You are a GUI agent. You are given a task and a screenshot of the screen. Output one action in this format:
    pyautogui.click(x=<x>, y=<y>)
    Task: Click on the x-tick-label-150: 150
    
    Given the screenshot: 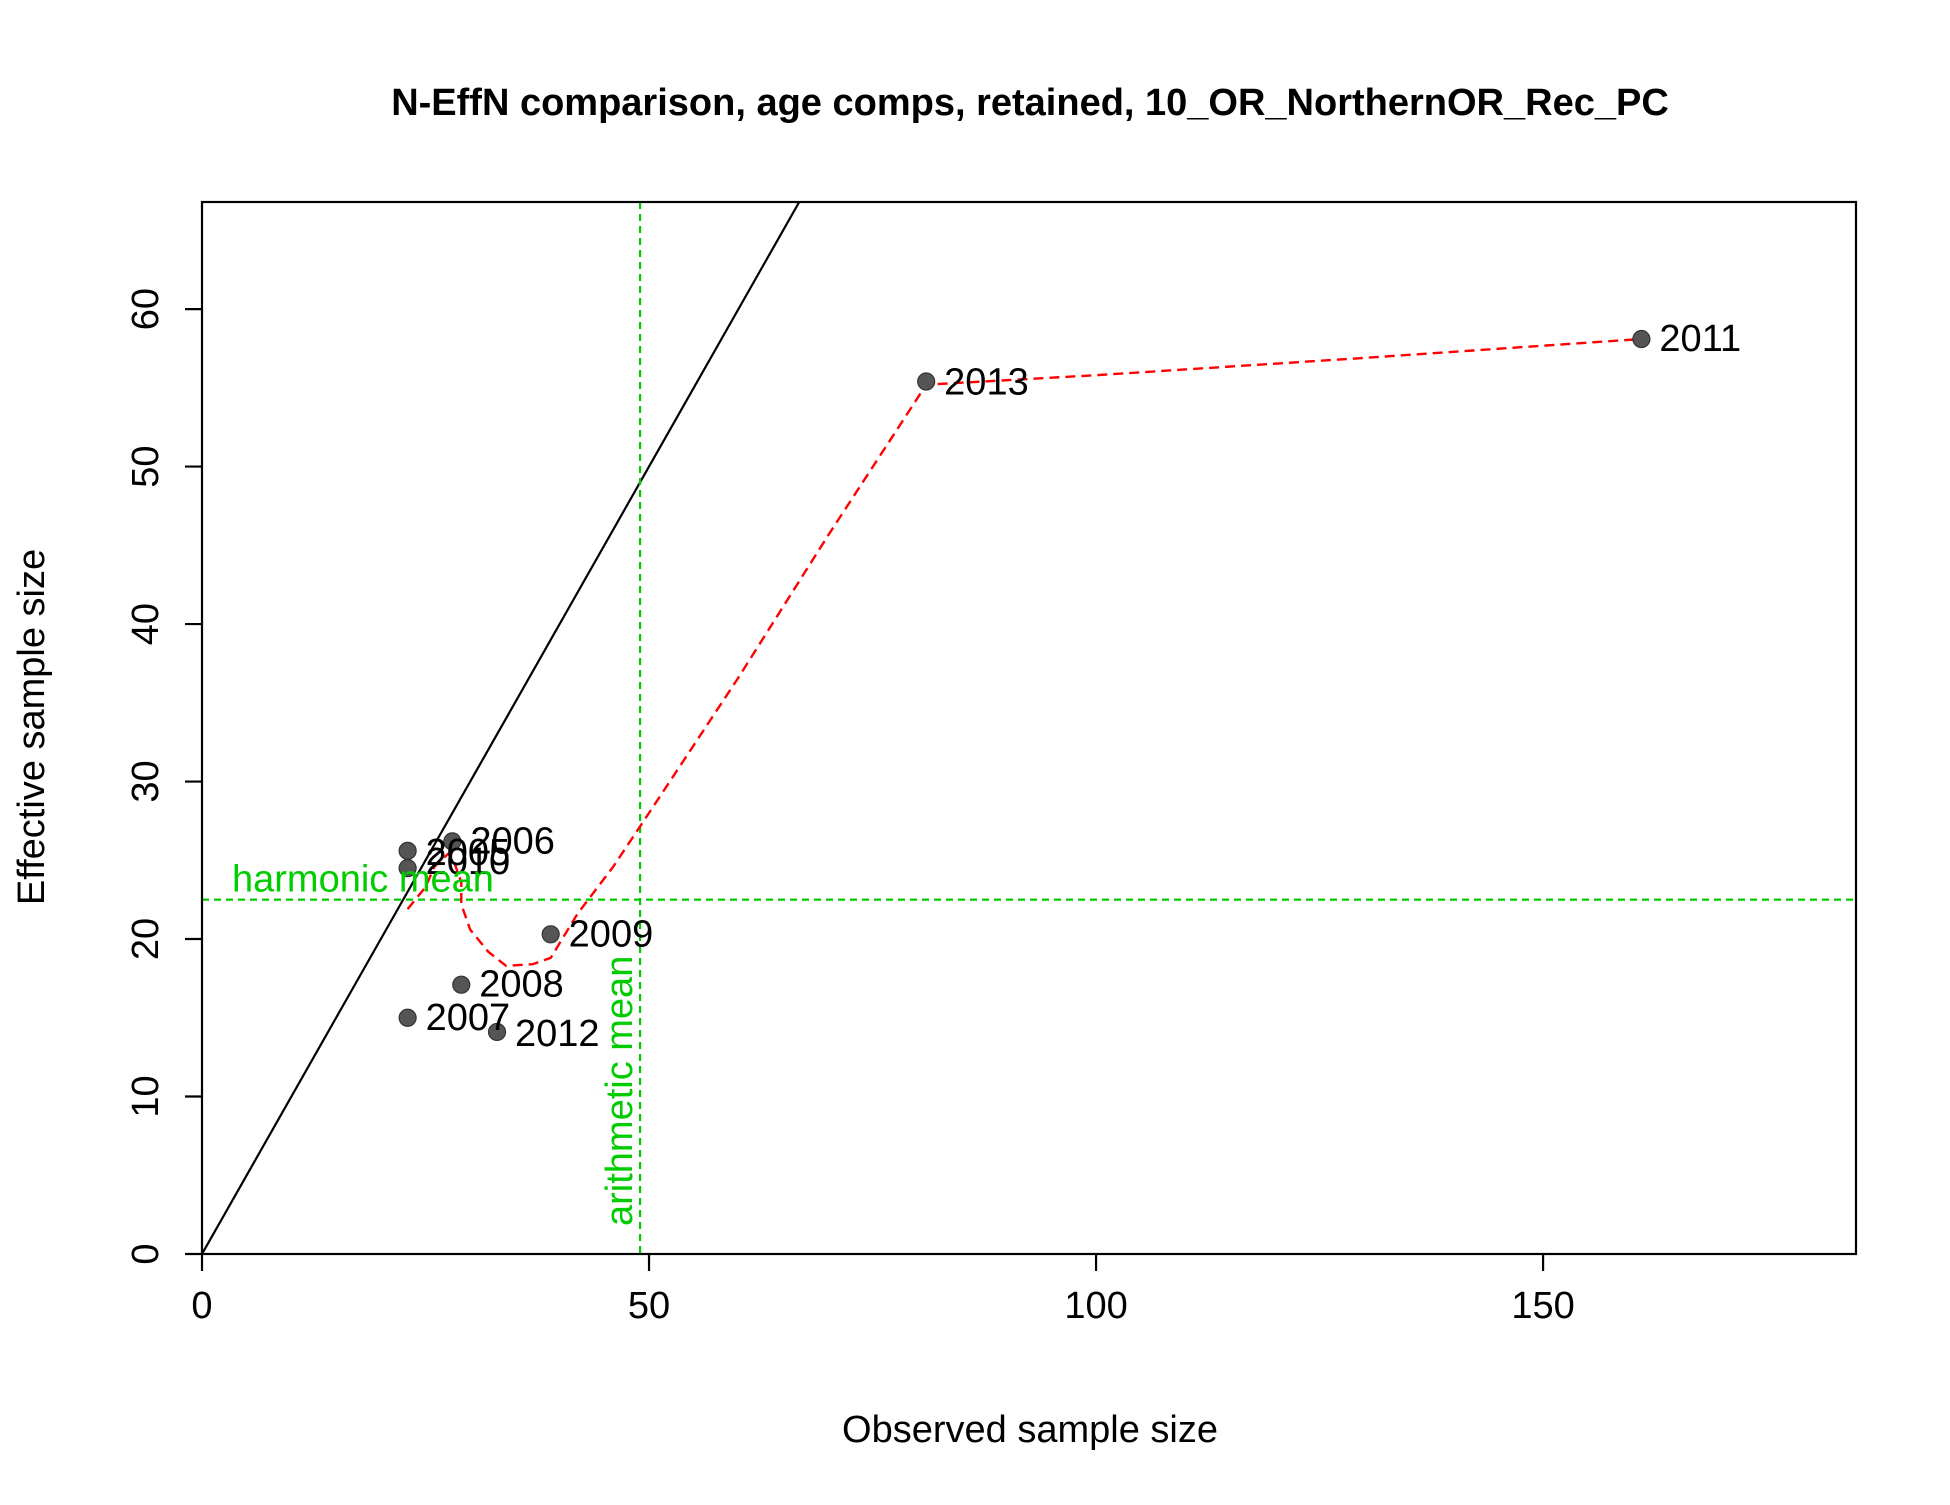 What is the action you would take?
    pyautogui.click(x=1542, y=1306)
    